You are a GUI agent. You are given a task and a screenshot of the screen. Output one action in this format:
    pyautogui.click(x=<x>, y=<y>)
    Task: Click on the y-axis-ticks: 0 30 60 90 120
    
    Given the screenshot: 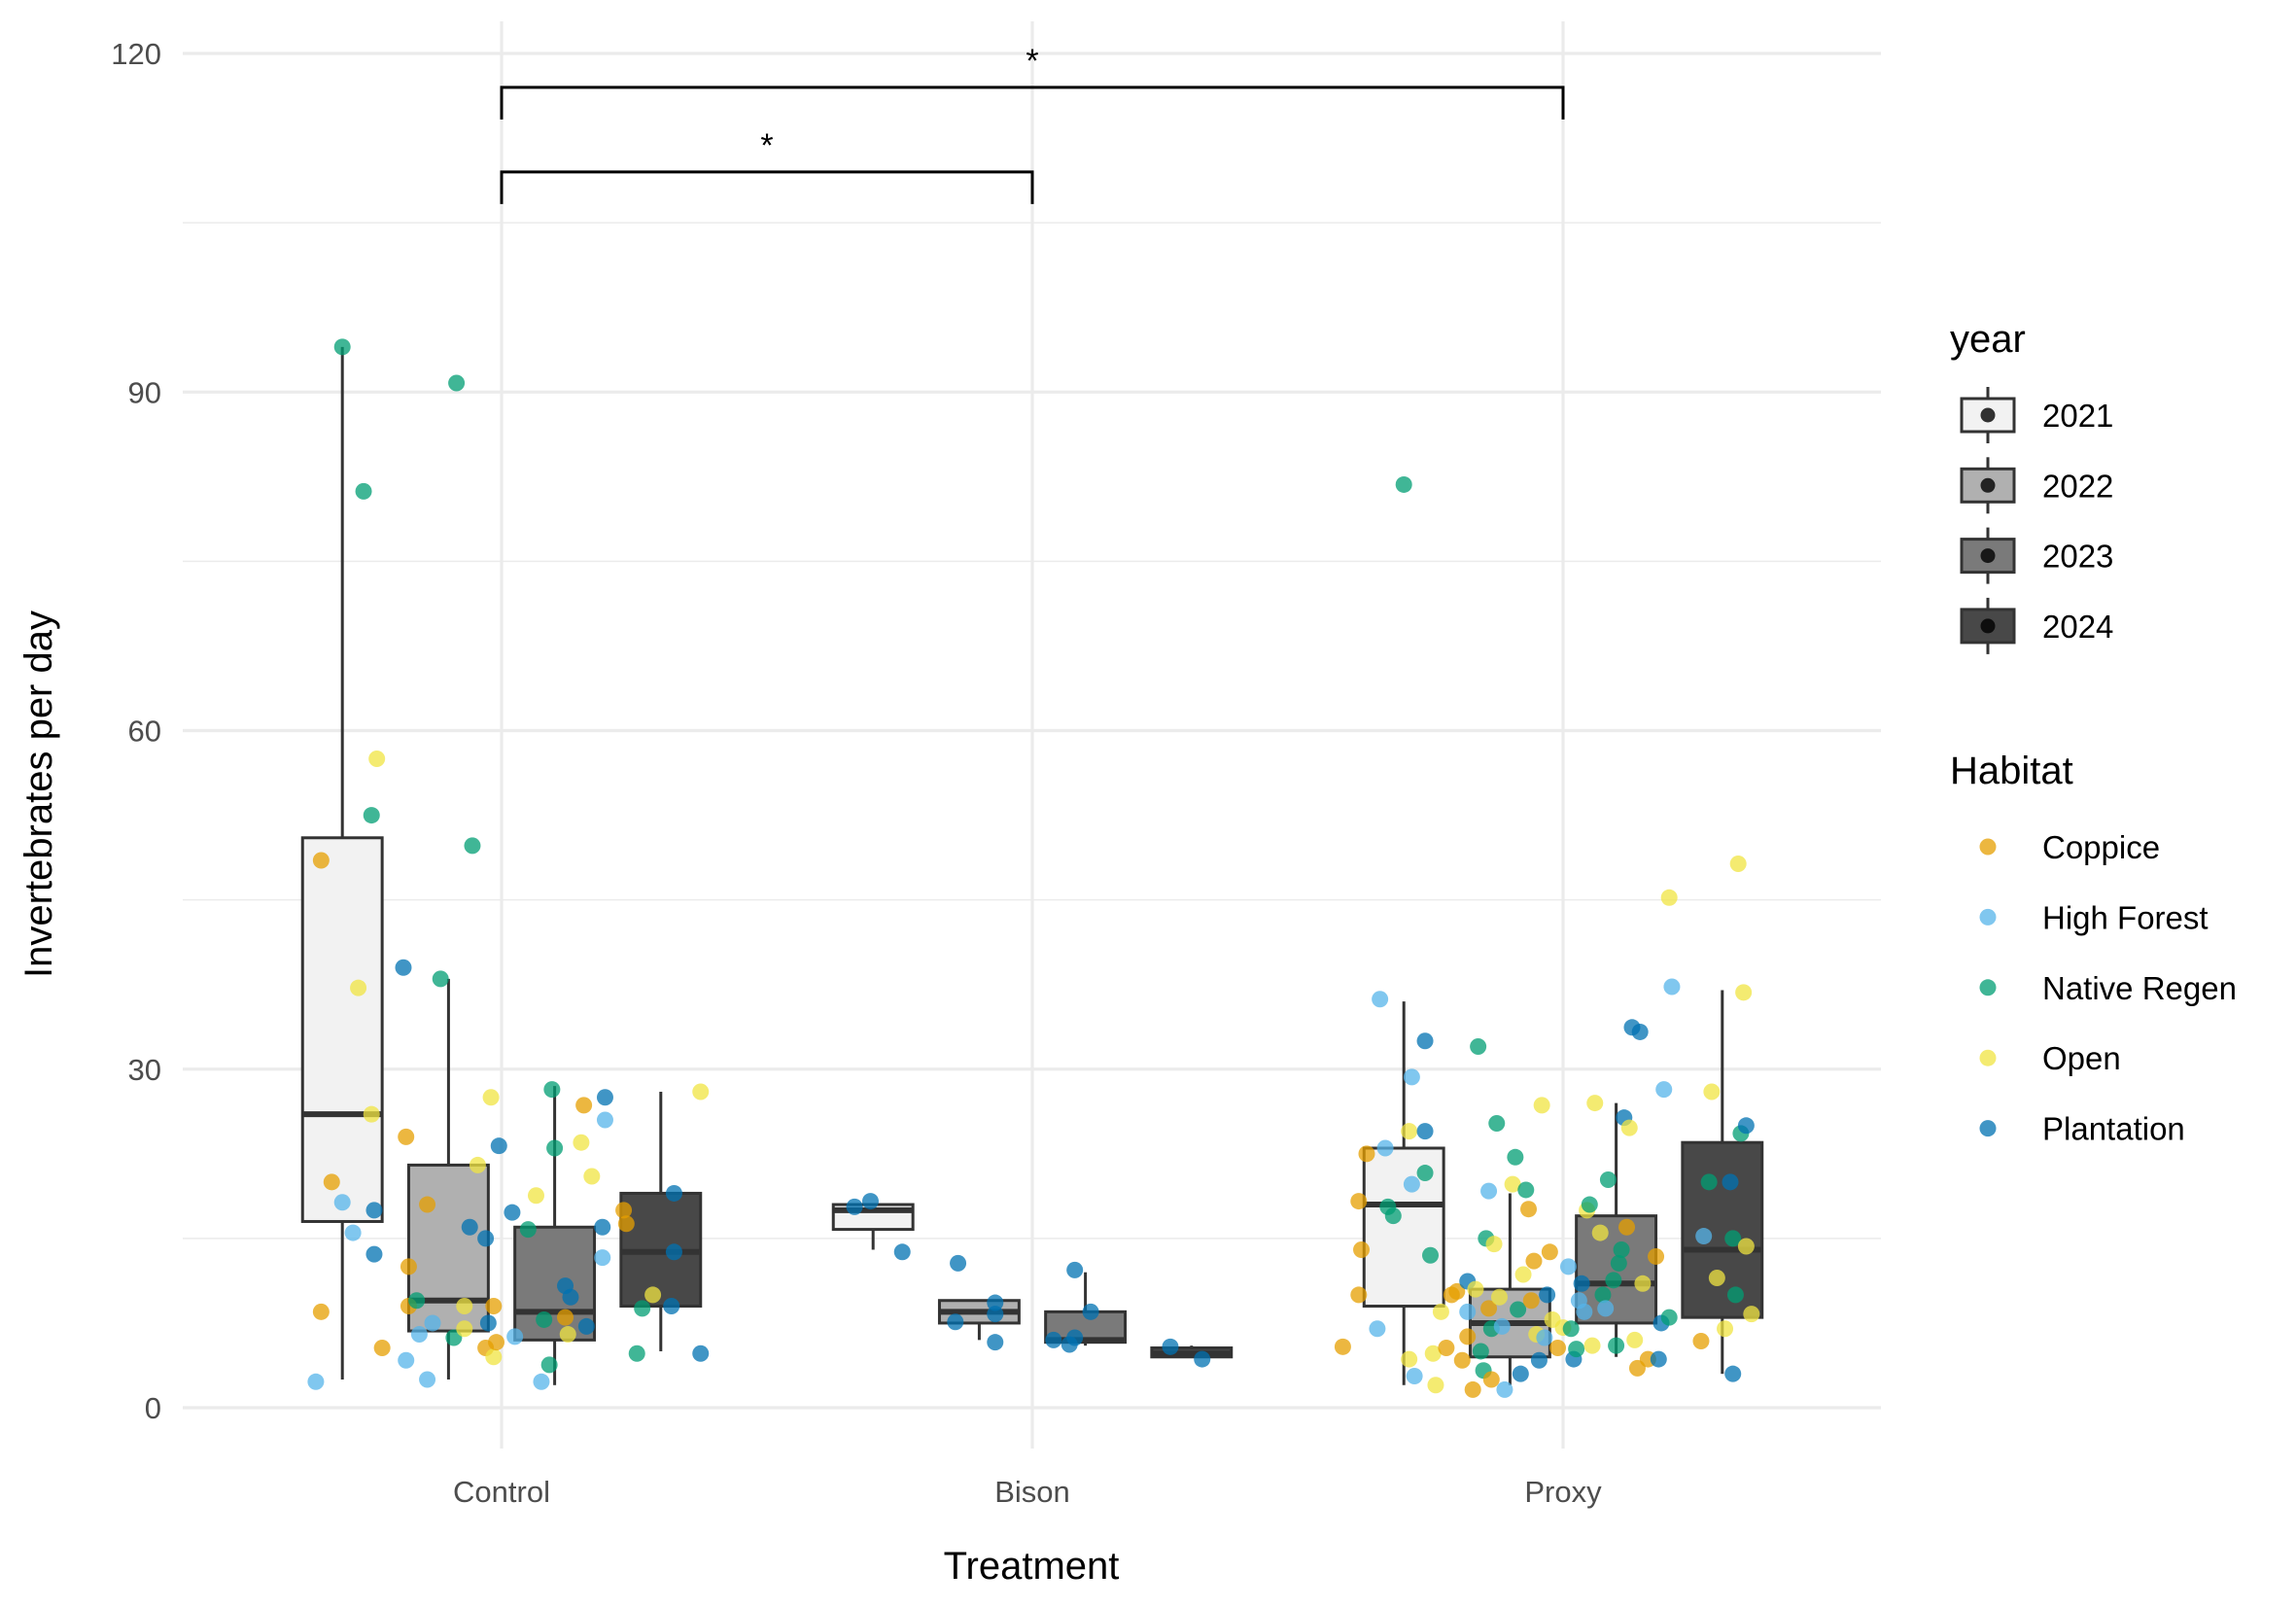 What is the action you would take?
    pyautogui.click(x=136, y=731)
    